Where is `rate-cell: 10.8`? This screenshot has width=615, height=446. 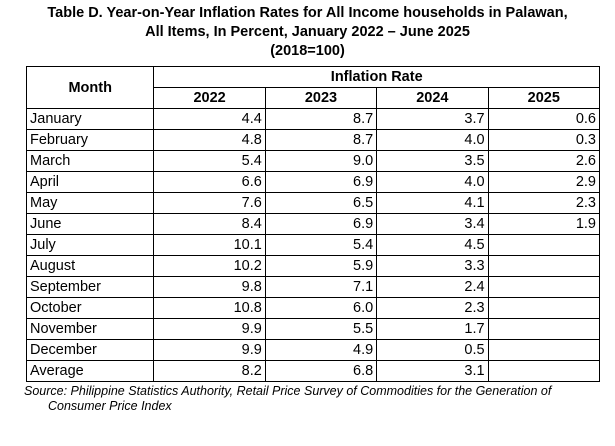 rate-cell: 10.8 is located at coordinates (209, 308).